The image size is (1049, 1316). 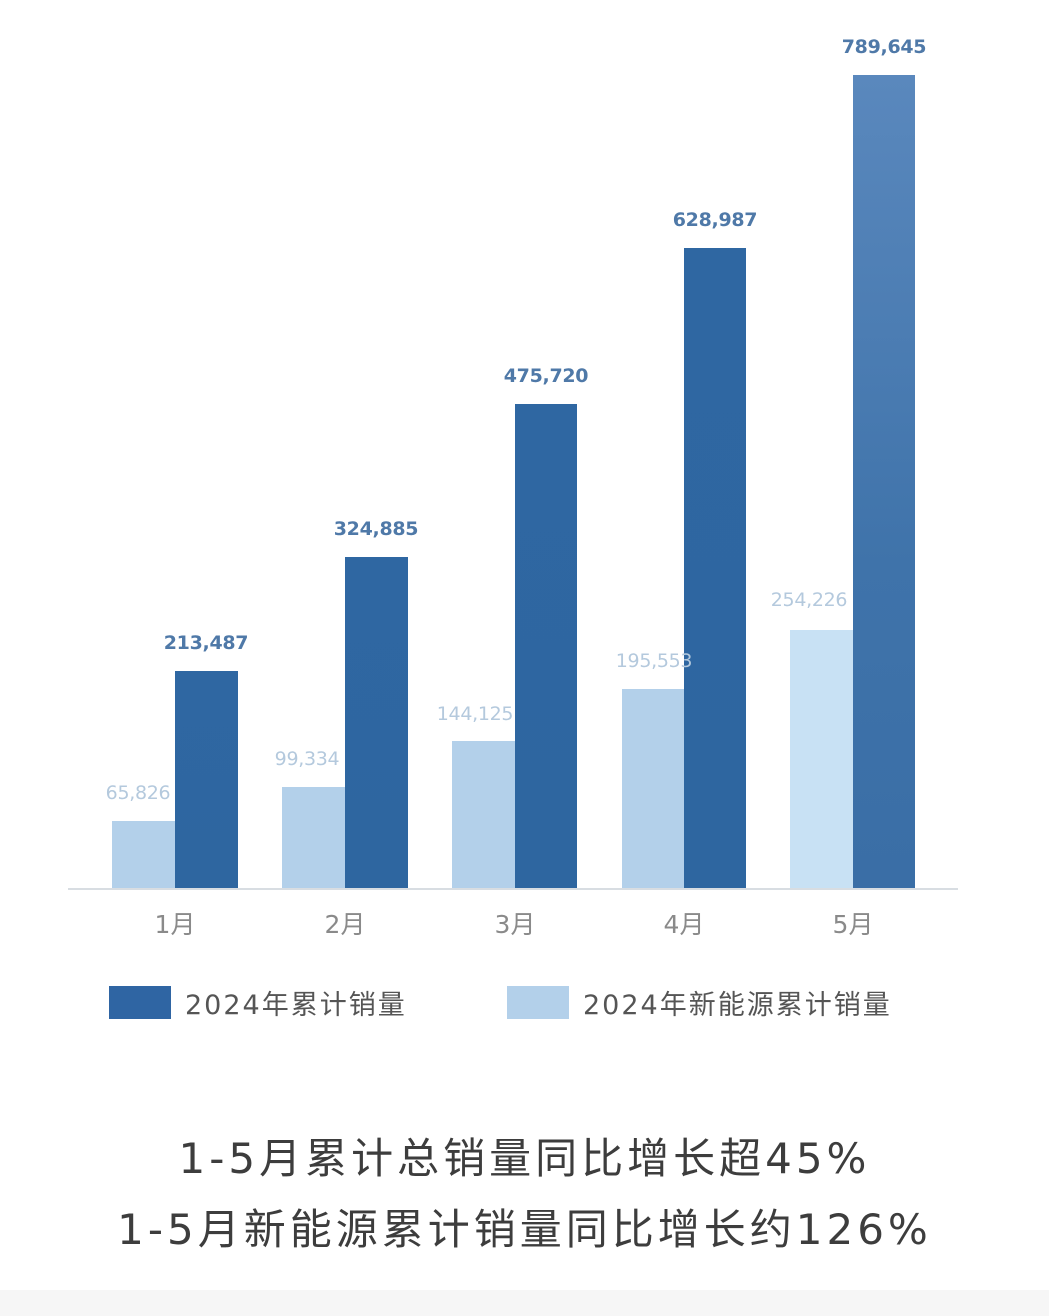 I want to click on bar-total-jan, so click(x=206, y=779).